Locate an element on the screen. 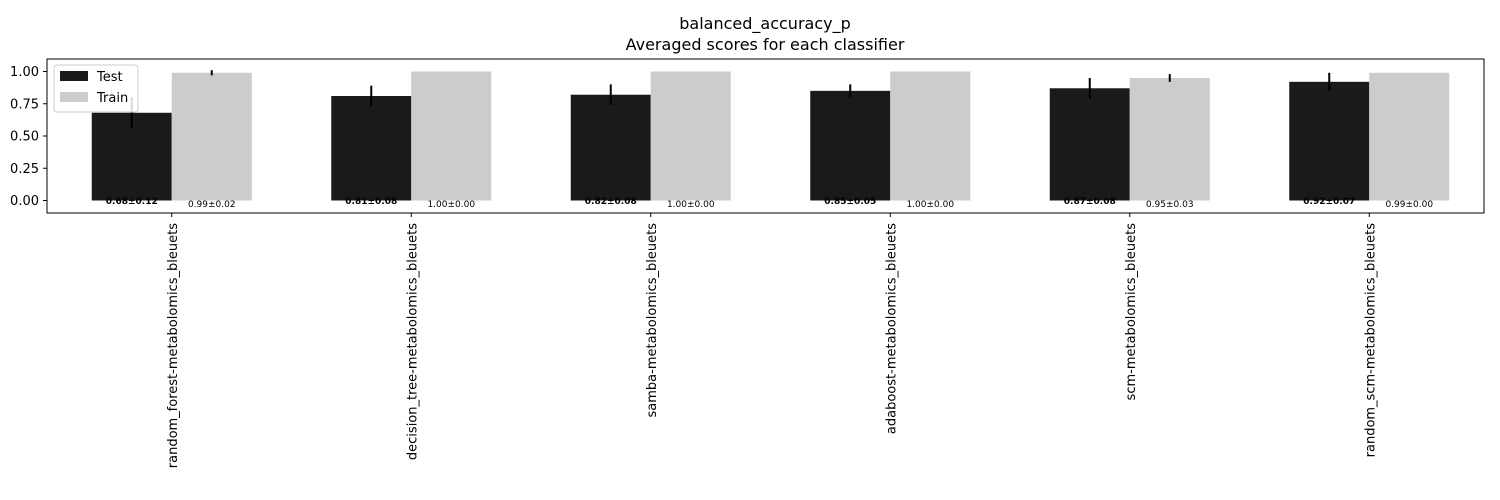 The width and height of the screenshot is (1500, 500). x-tick-label-3: adaboost-metabolomics_bleuets is located at coordinates (891, 328).